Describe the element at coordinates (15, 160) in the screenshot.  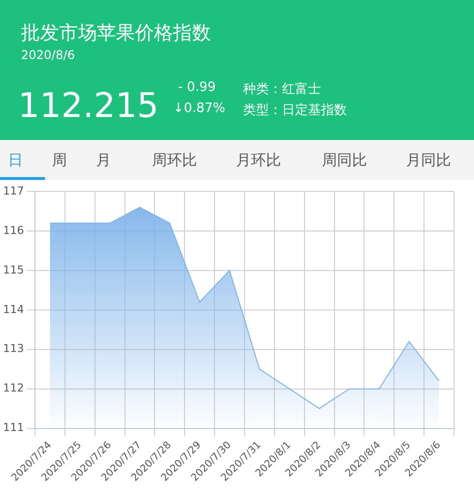
I see `text: 日` at that location.